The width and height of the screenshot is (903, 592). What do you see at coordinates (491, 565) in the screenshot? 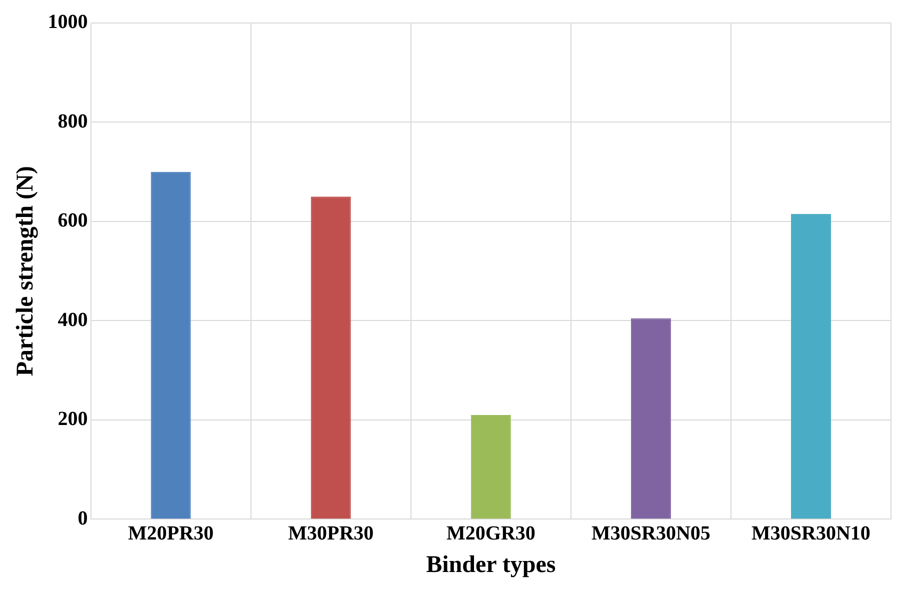
I see `x-axis-title: Binder types` at bounding box center [491, 565].